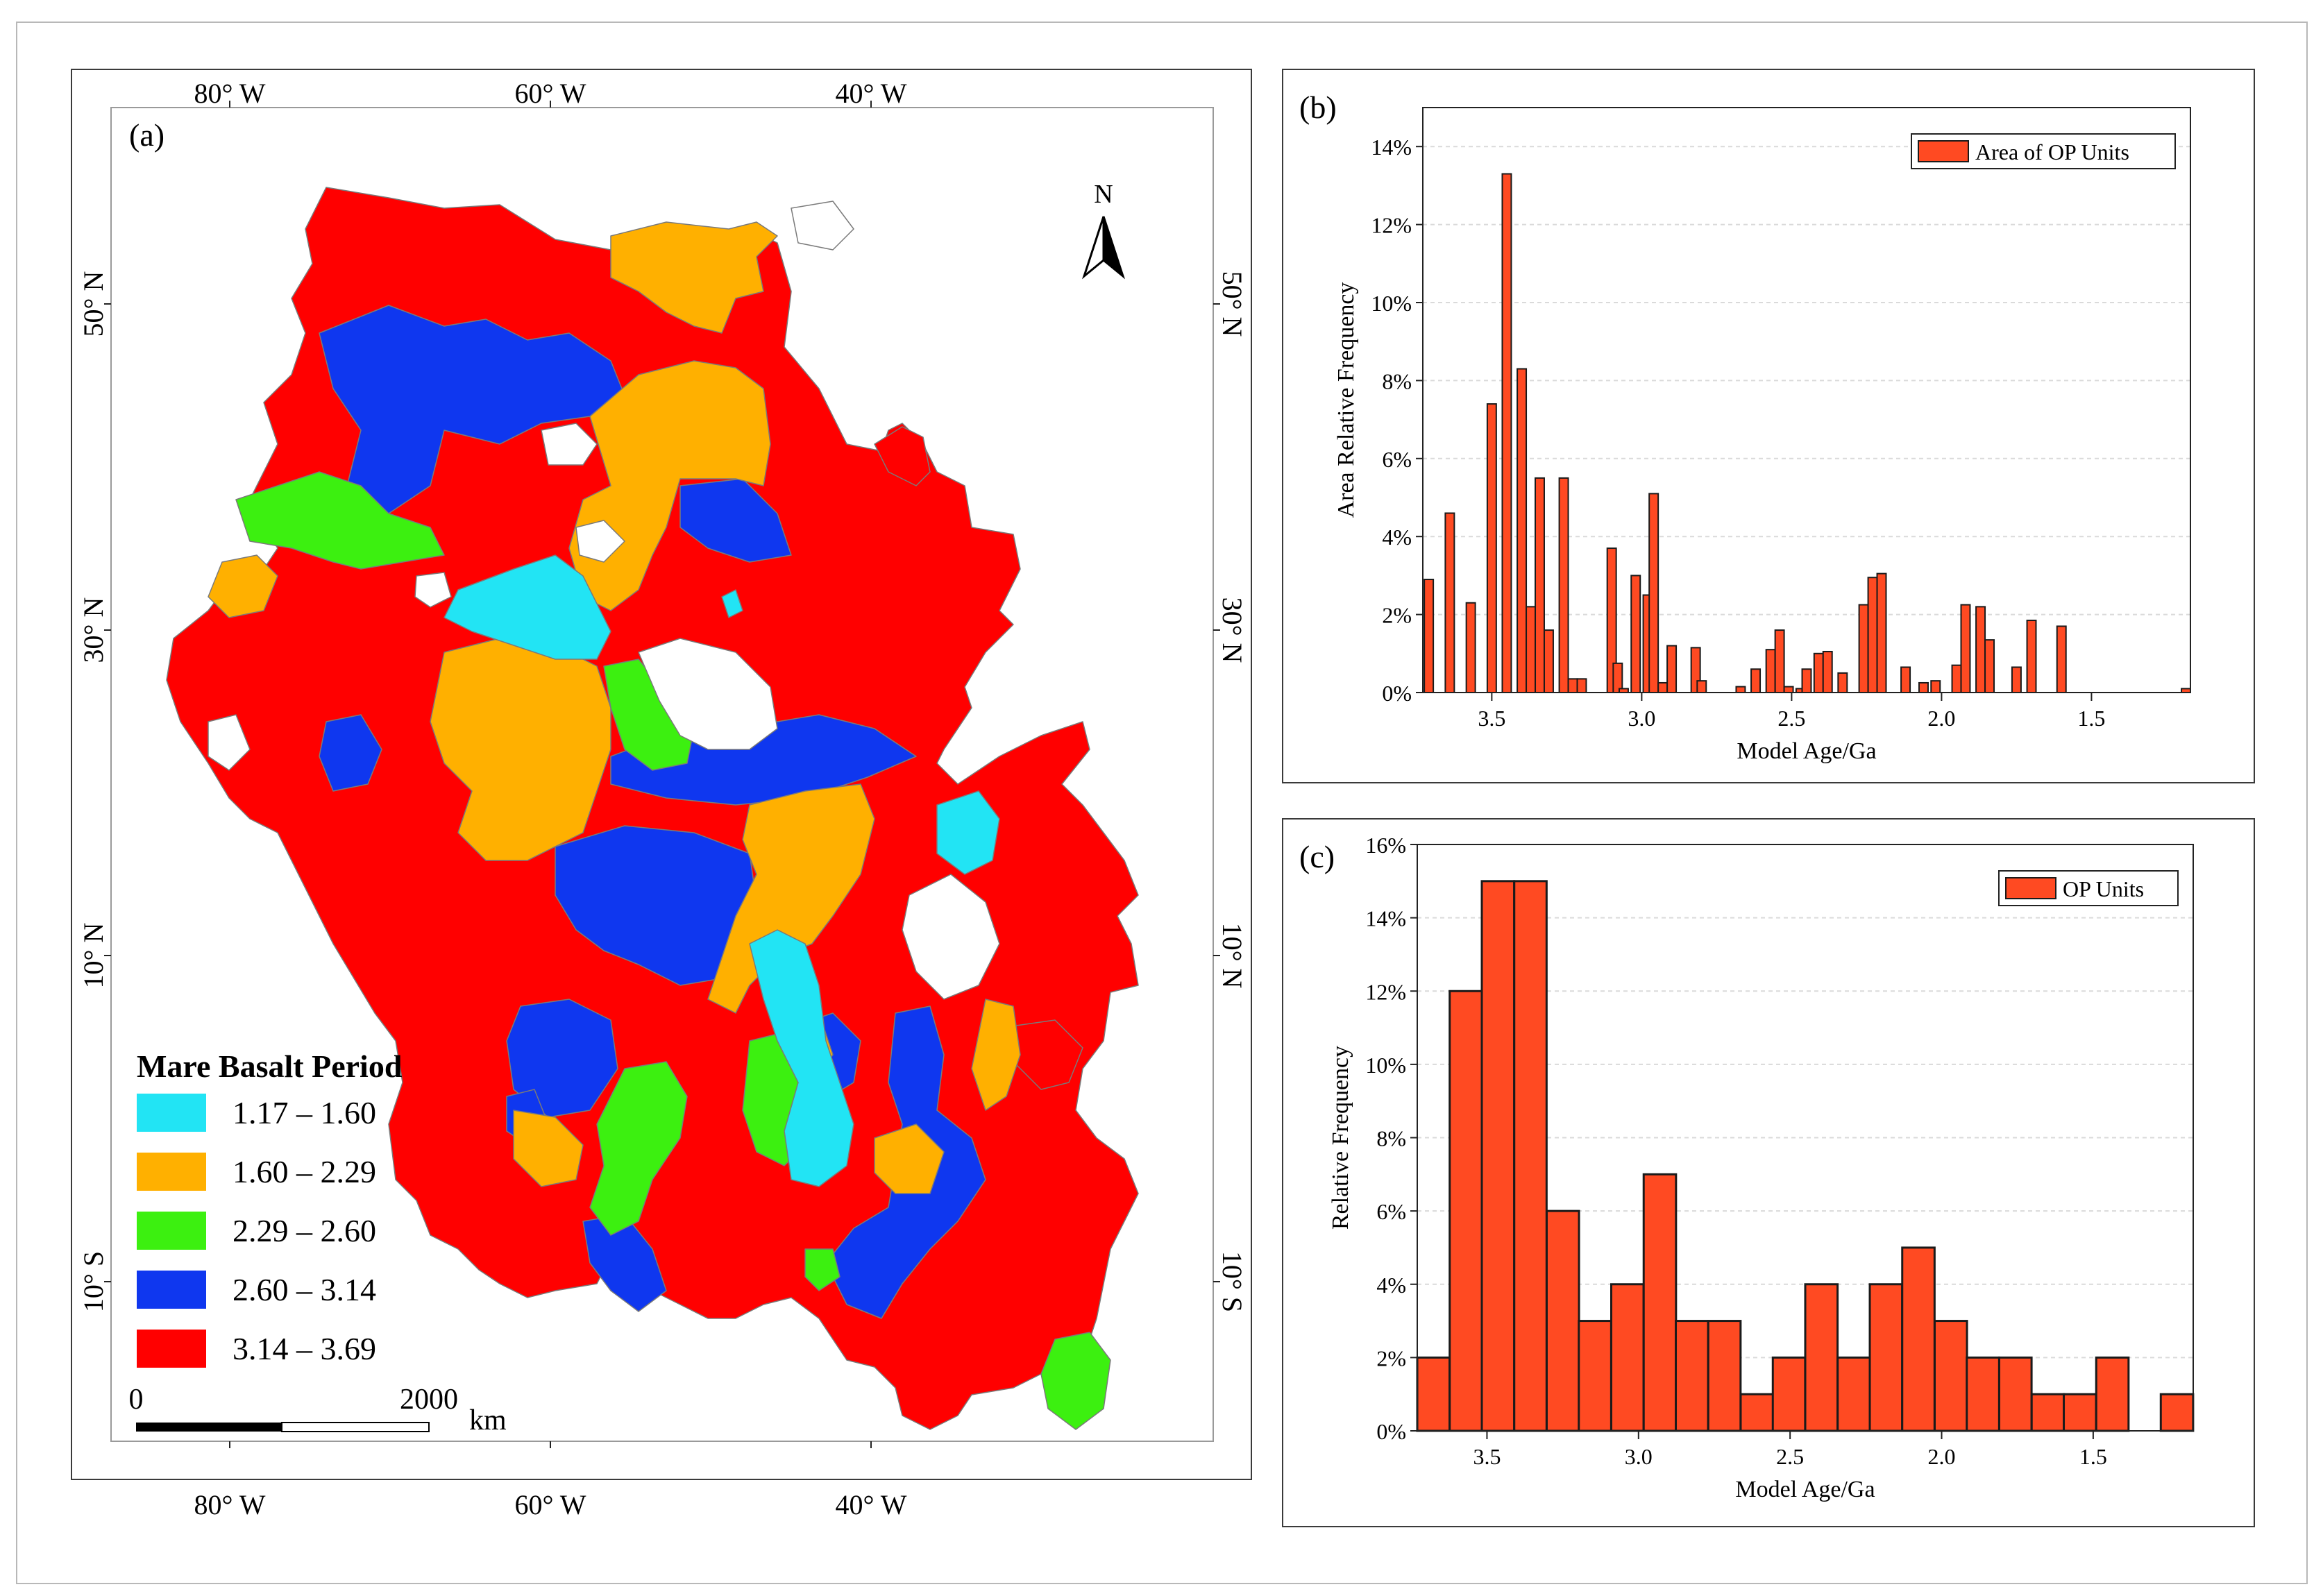 The height and width of the screenshot is (1596, 2323). What do you see at coordinates (1391, 1285) in the screenshot?
I see `chart-1-ytick-label-2: 4%` at bounding box center [1391, 1285].